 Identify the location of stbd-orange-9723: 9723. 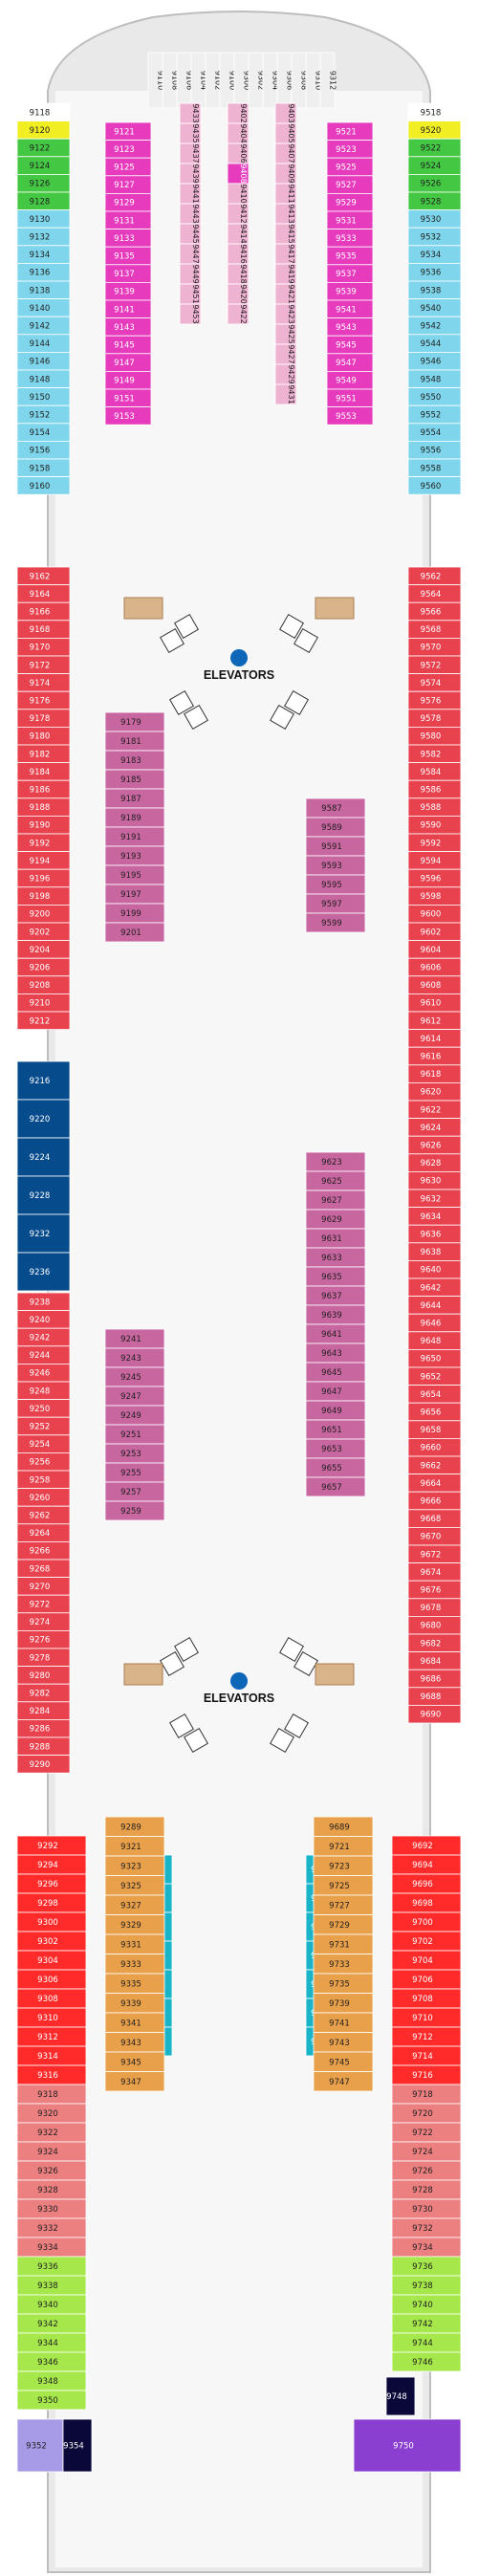
(343, 1865).